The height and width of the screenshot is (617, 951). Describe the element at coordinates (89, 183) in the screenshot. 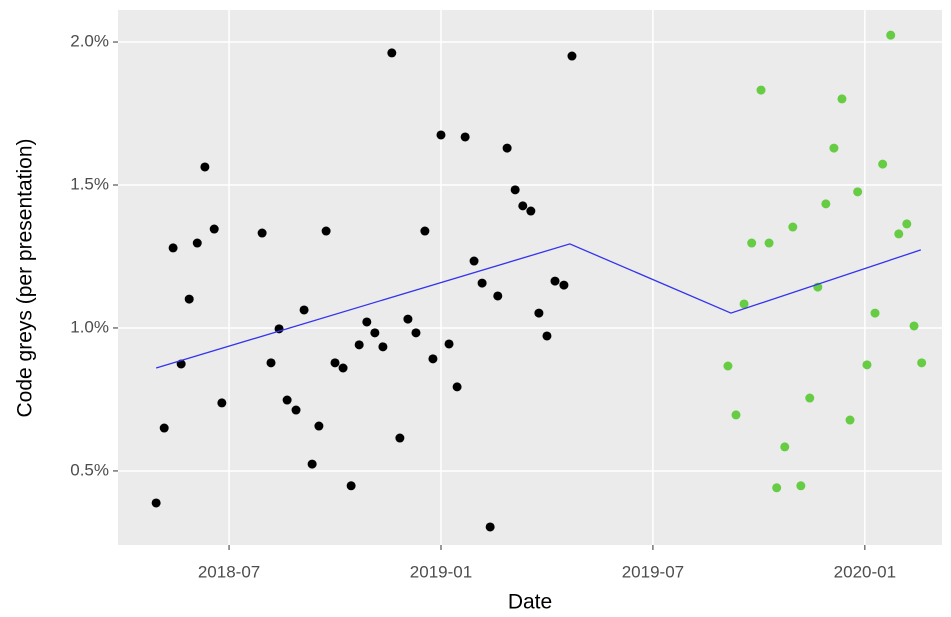

I see `y-tick-label: 1.5%` at that location.